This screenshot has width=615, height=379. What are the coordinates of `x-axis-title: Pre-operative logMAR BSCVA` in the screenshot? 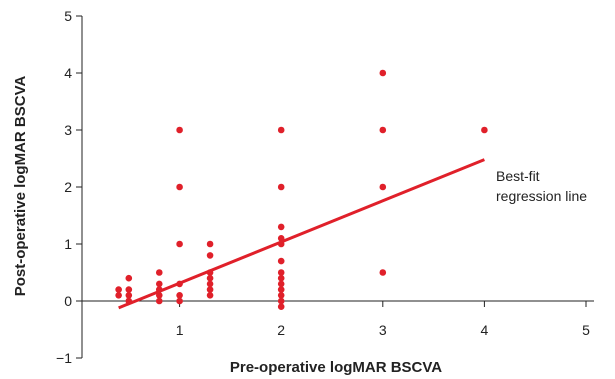 It's located at (336, 367).